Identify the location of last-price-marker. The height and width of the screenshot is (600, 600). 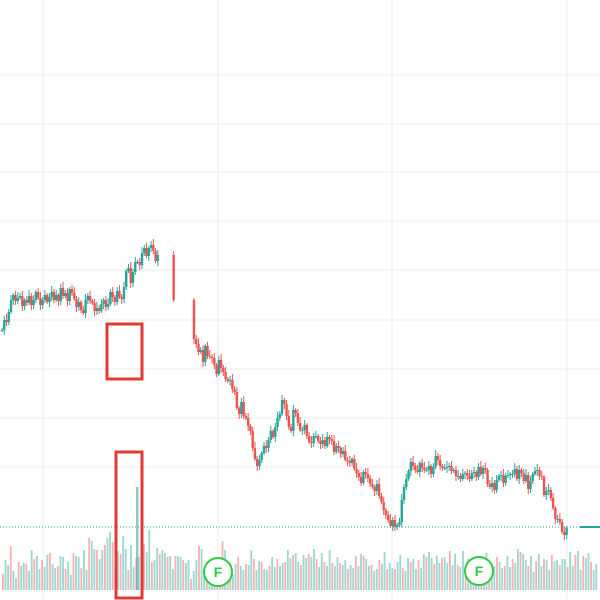
(590, 527).